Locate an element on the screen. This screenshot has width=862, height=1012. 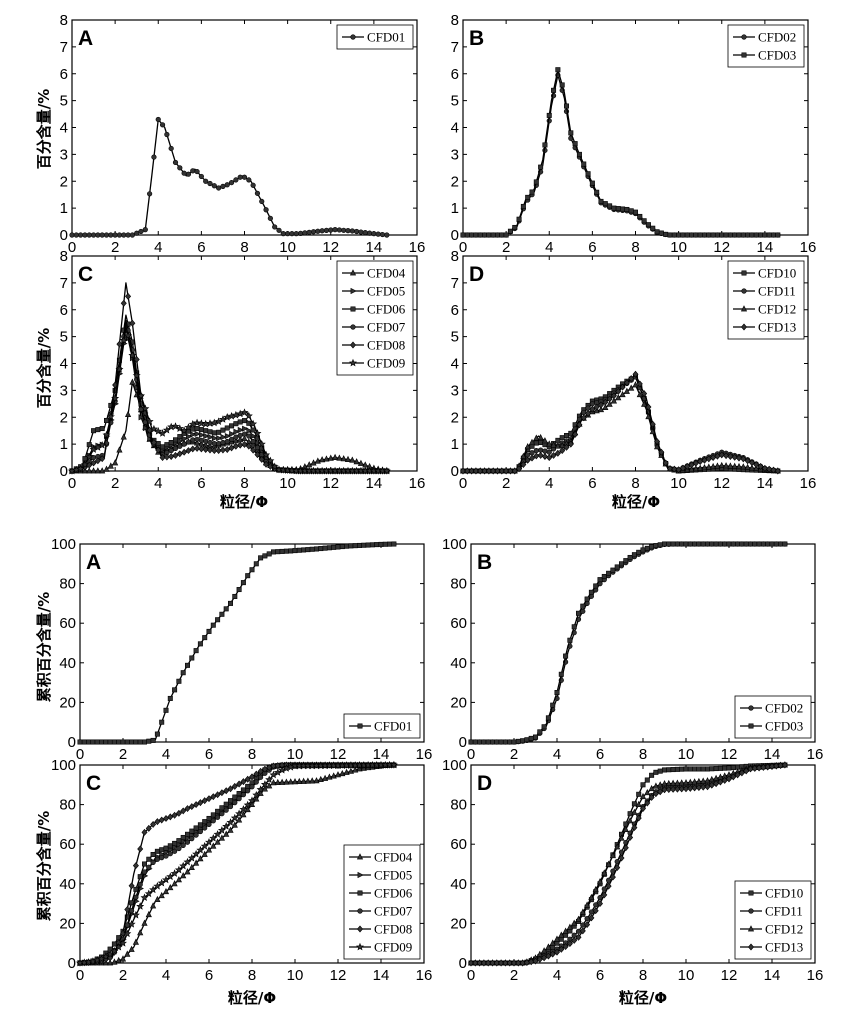
legend-label: CFD12 is located at coordinates (777, 309).